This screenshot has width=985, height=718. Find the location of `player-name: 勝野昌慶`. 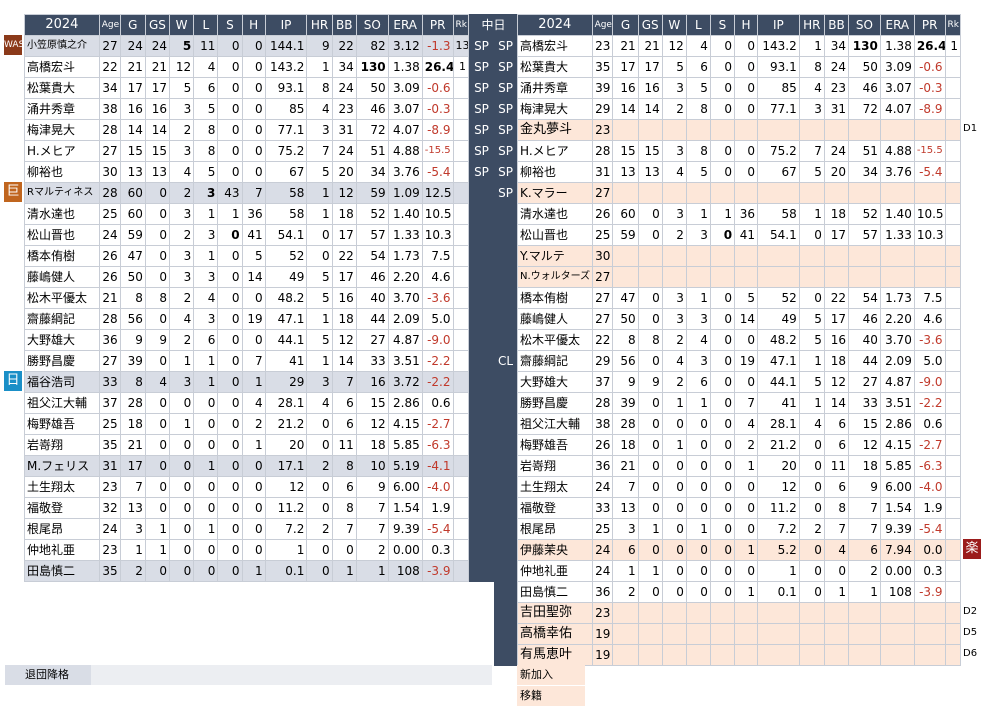

player-name: 勝野昌慶 is located at coordinates (555, 403).